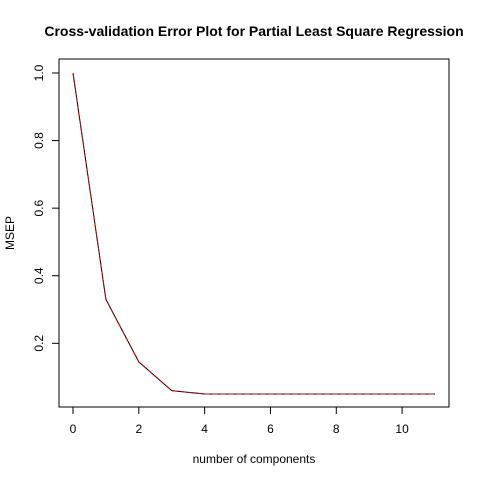  What do you see at coordinates (39, 140) in the screenshot?
I see `y-tick-label: 0.8` at bounding box center [39, 140].